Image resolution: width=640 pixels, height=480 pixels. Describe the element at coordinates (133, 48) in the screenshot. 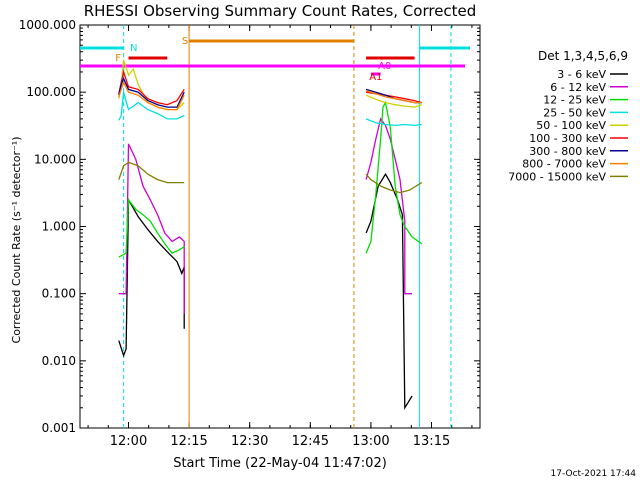

I see `flag-annotation: N` at that location.